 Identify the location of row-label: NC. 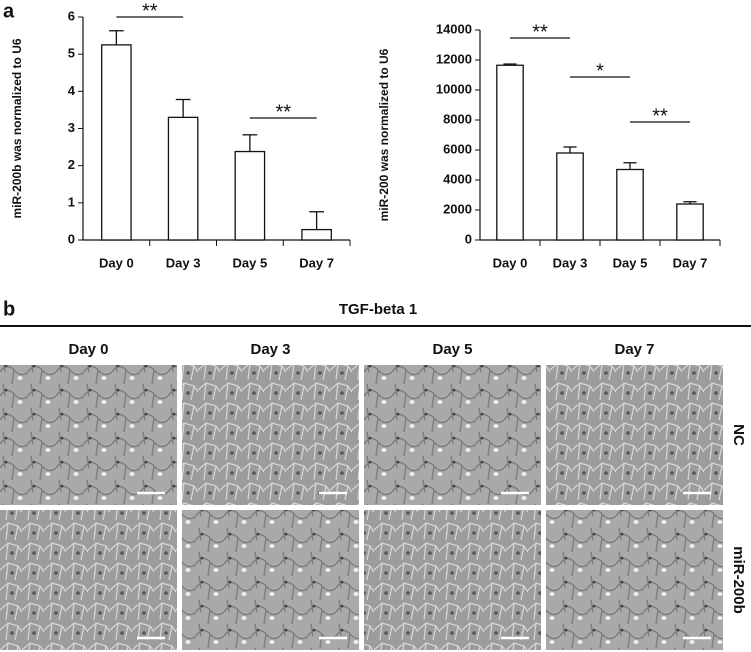
(738, 435).